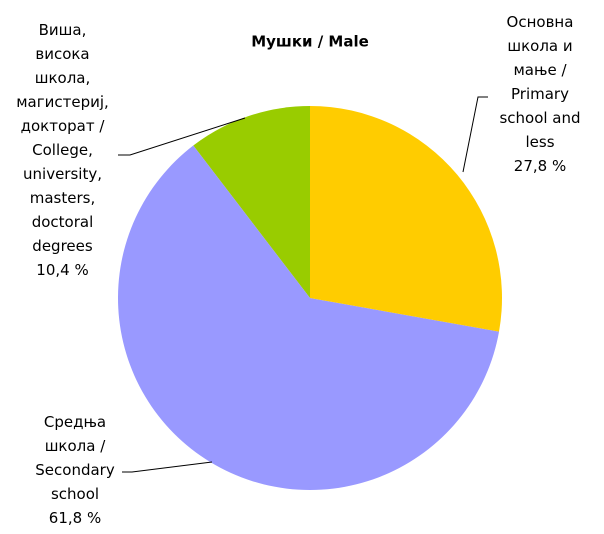 This screenshot has height=534, width=604. Describe the element at coordinates (75, 458) in the screenshot. I see `slice-label: Средња школа / Secondary school` at that location.